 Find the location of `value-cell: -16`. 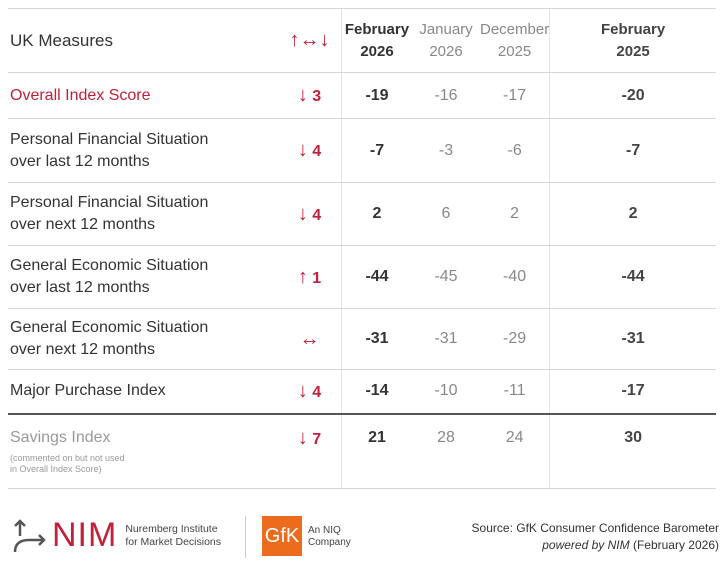

value-cell: -16 is located at coordinates (446, 95).